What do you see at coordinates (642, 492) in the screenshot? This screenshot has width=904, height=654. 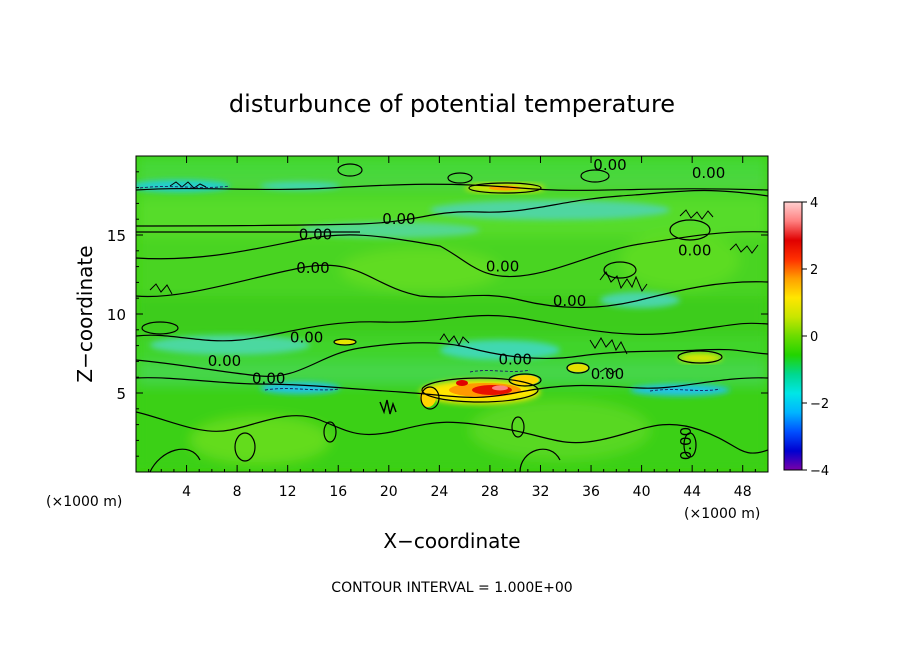 I see `x-tick-label: 40` at bounding box center [642, 492].